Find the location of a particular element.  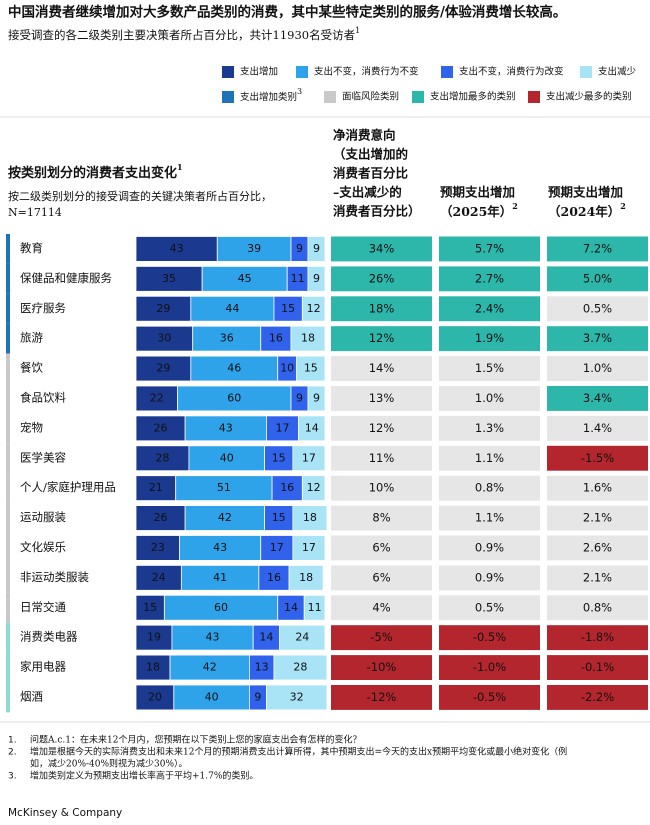

bar-value: 11 is located at coordinates (315, 607).